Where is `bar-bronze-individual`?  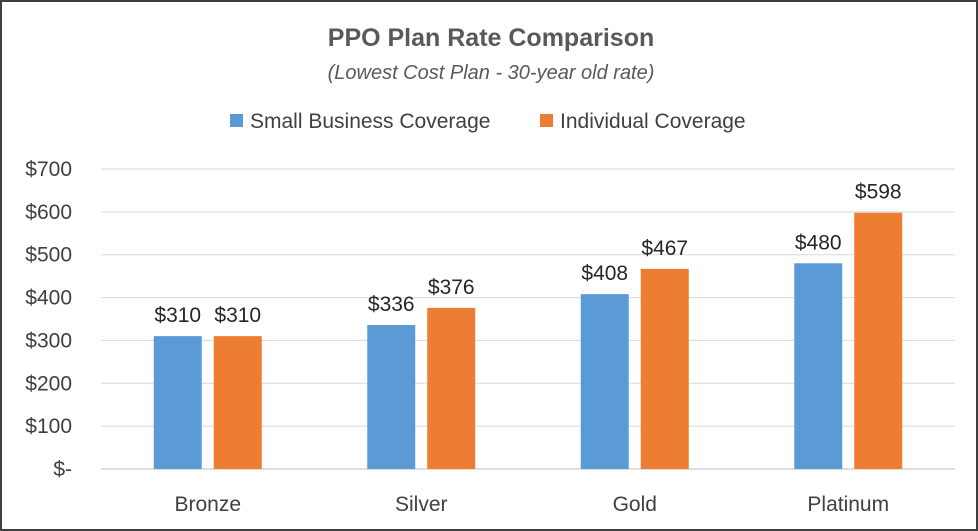
bar-bronze-individual is located at coordinates (237, 402).